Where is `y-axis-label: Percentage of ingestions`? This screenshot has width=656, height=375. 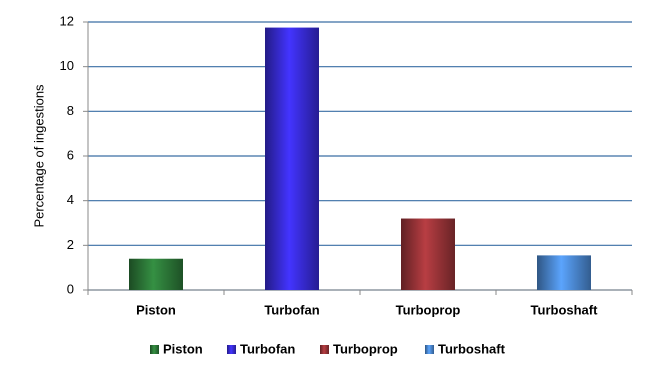
y-axis-label: Percentage of ingestions is located at coordinates (38, 156).